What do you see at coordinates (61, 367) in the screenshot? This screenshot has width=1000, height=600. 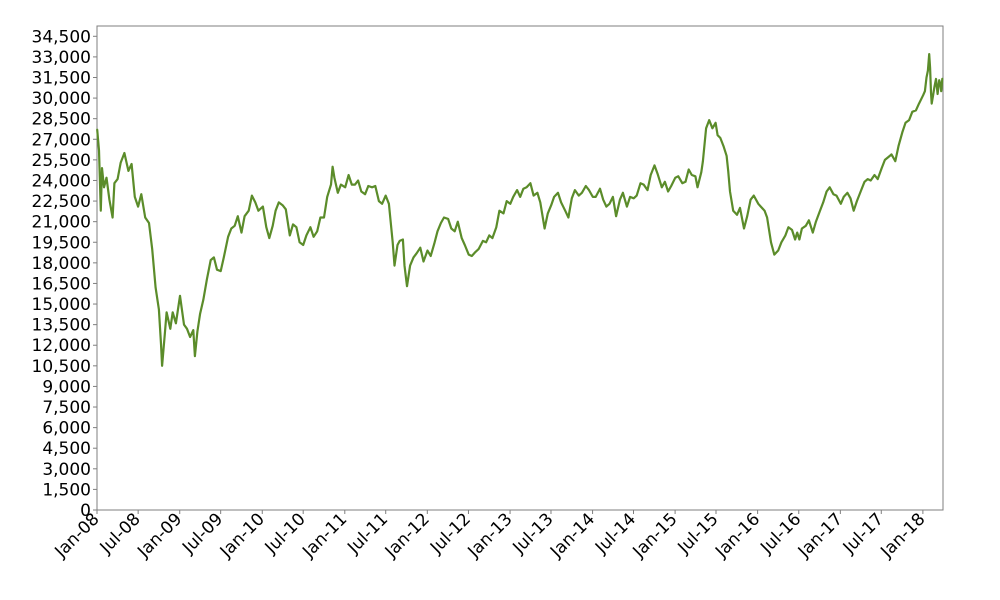 I see `y-tick-label: 10,500` at bounding box center [61, 367].